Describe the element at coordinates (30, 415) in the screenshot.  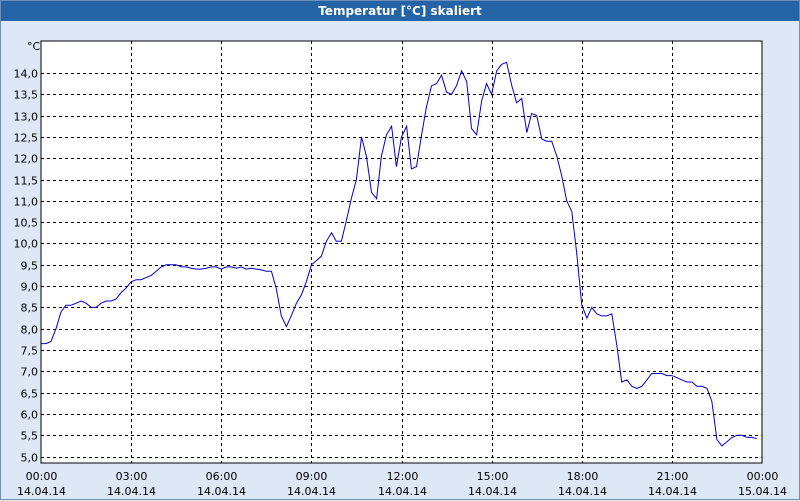
I see `y-tick-label: 6,0` at that location.